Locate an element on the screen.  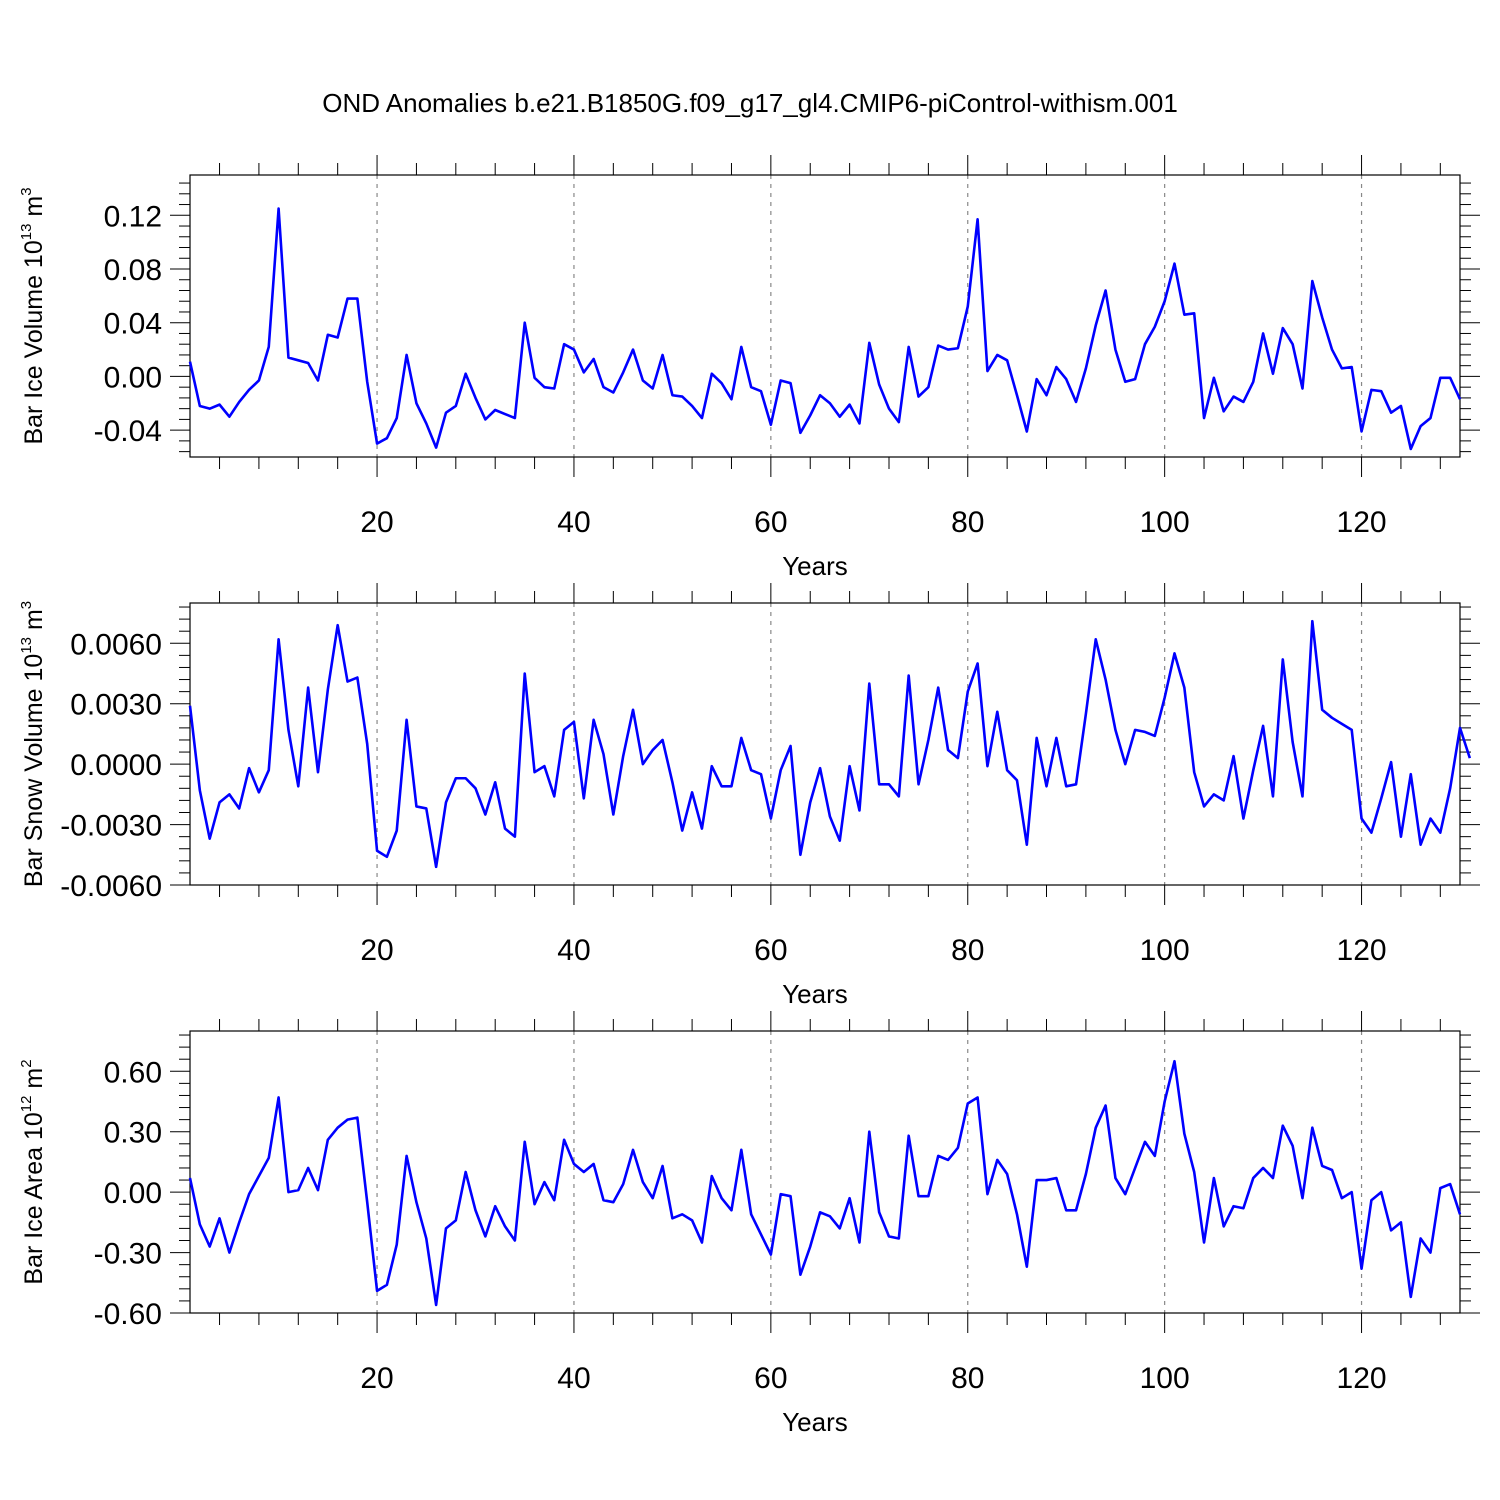
y-axis-label: Bar Ice Volume 1013 m3 is located at coordinates (33, 315).